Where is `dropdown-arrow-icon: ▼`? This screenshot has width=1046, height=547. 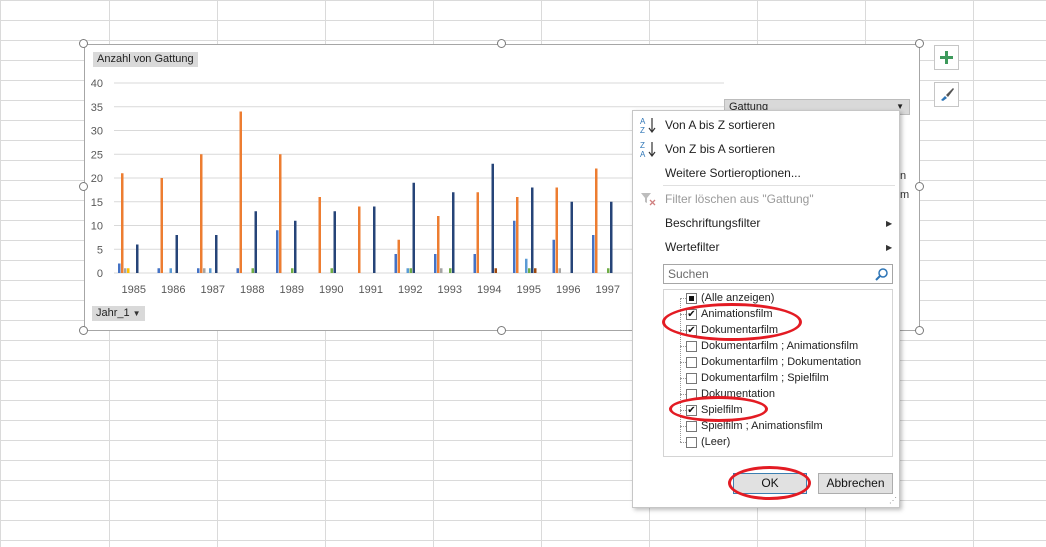 dropdown-arrow-icon: ▼ is located at coordinates (900, 106).